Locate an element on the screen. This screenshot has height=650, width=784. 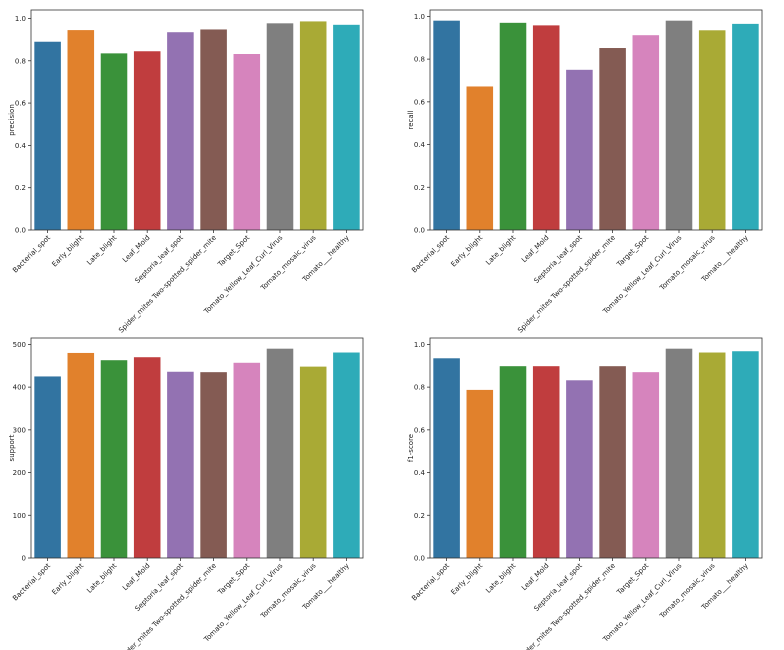
y-axis-label: f1-score is located at coordinates (411, 448).